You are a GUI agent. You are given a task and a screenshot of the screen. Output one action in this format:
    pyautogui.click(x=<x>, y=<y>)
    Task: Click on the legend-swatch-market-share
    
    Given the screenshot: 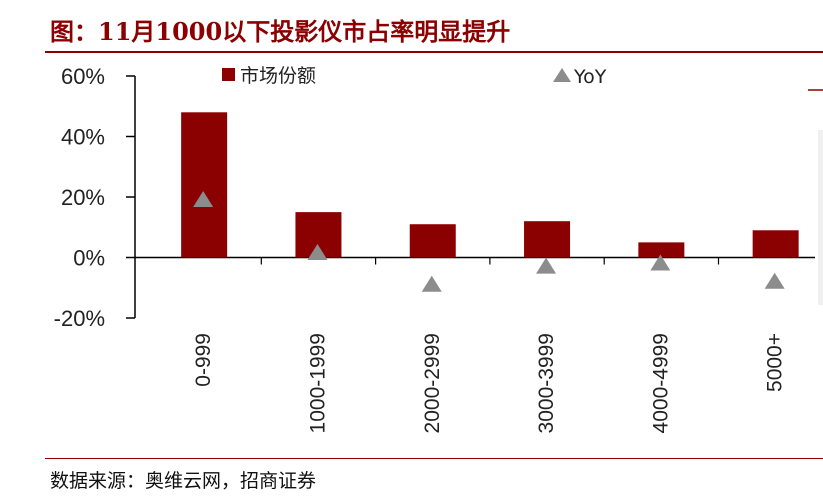 What is the action you would take?
    pyautogui.click(x=228, y=74)
    